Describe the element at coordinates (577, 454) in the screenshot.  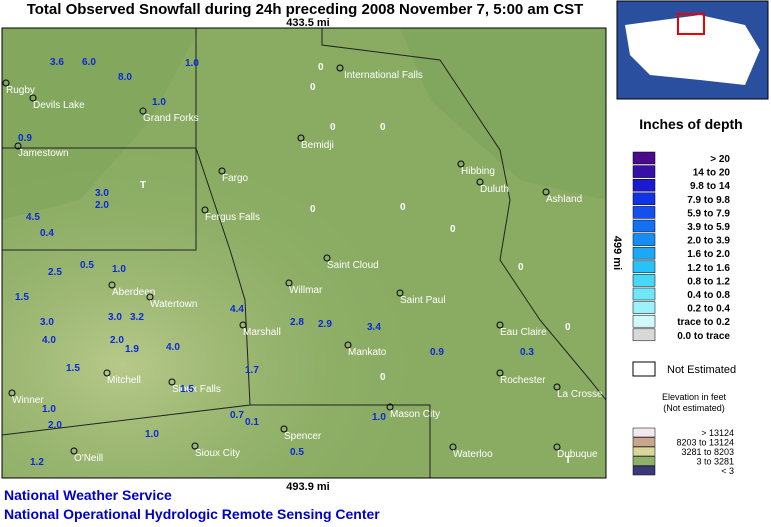
I see `city-label: Dubuque` at that location.